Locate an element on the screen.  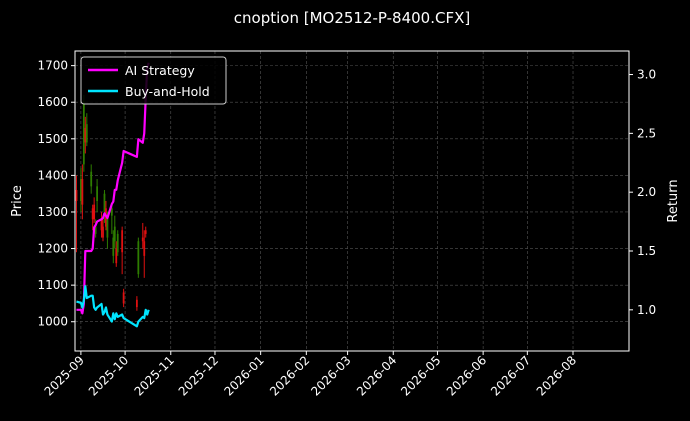
y-axis-left: 1000 1100 1200 1300 1400 1500 1600 1700 is located at coordinates (56, 194).